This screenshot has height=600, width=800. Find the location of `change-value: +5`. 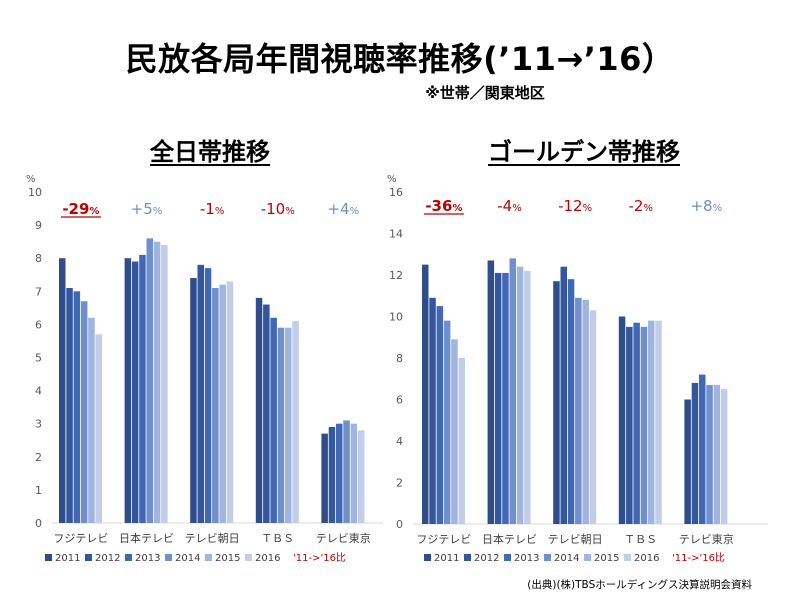

change-value: +5 is located at coordinates (142, 209).